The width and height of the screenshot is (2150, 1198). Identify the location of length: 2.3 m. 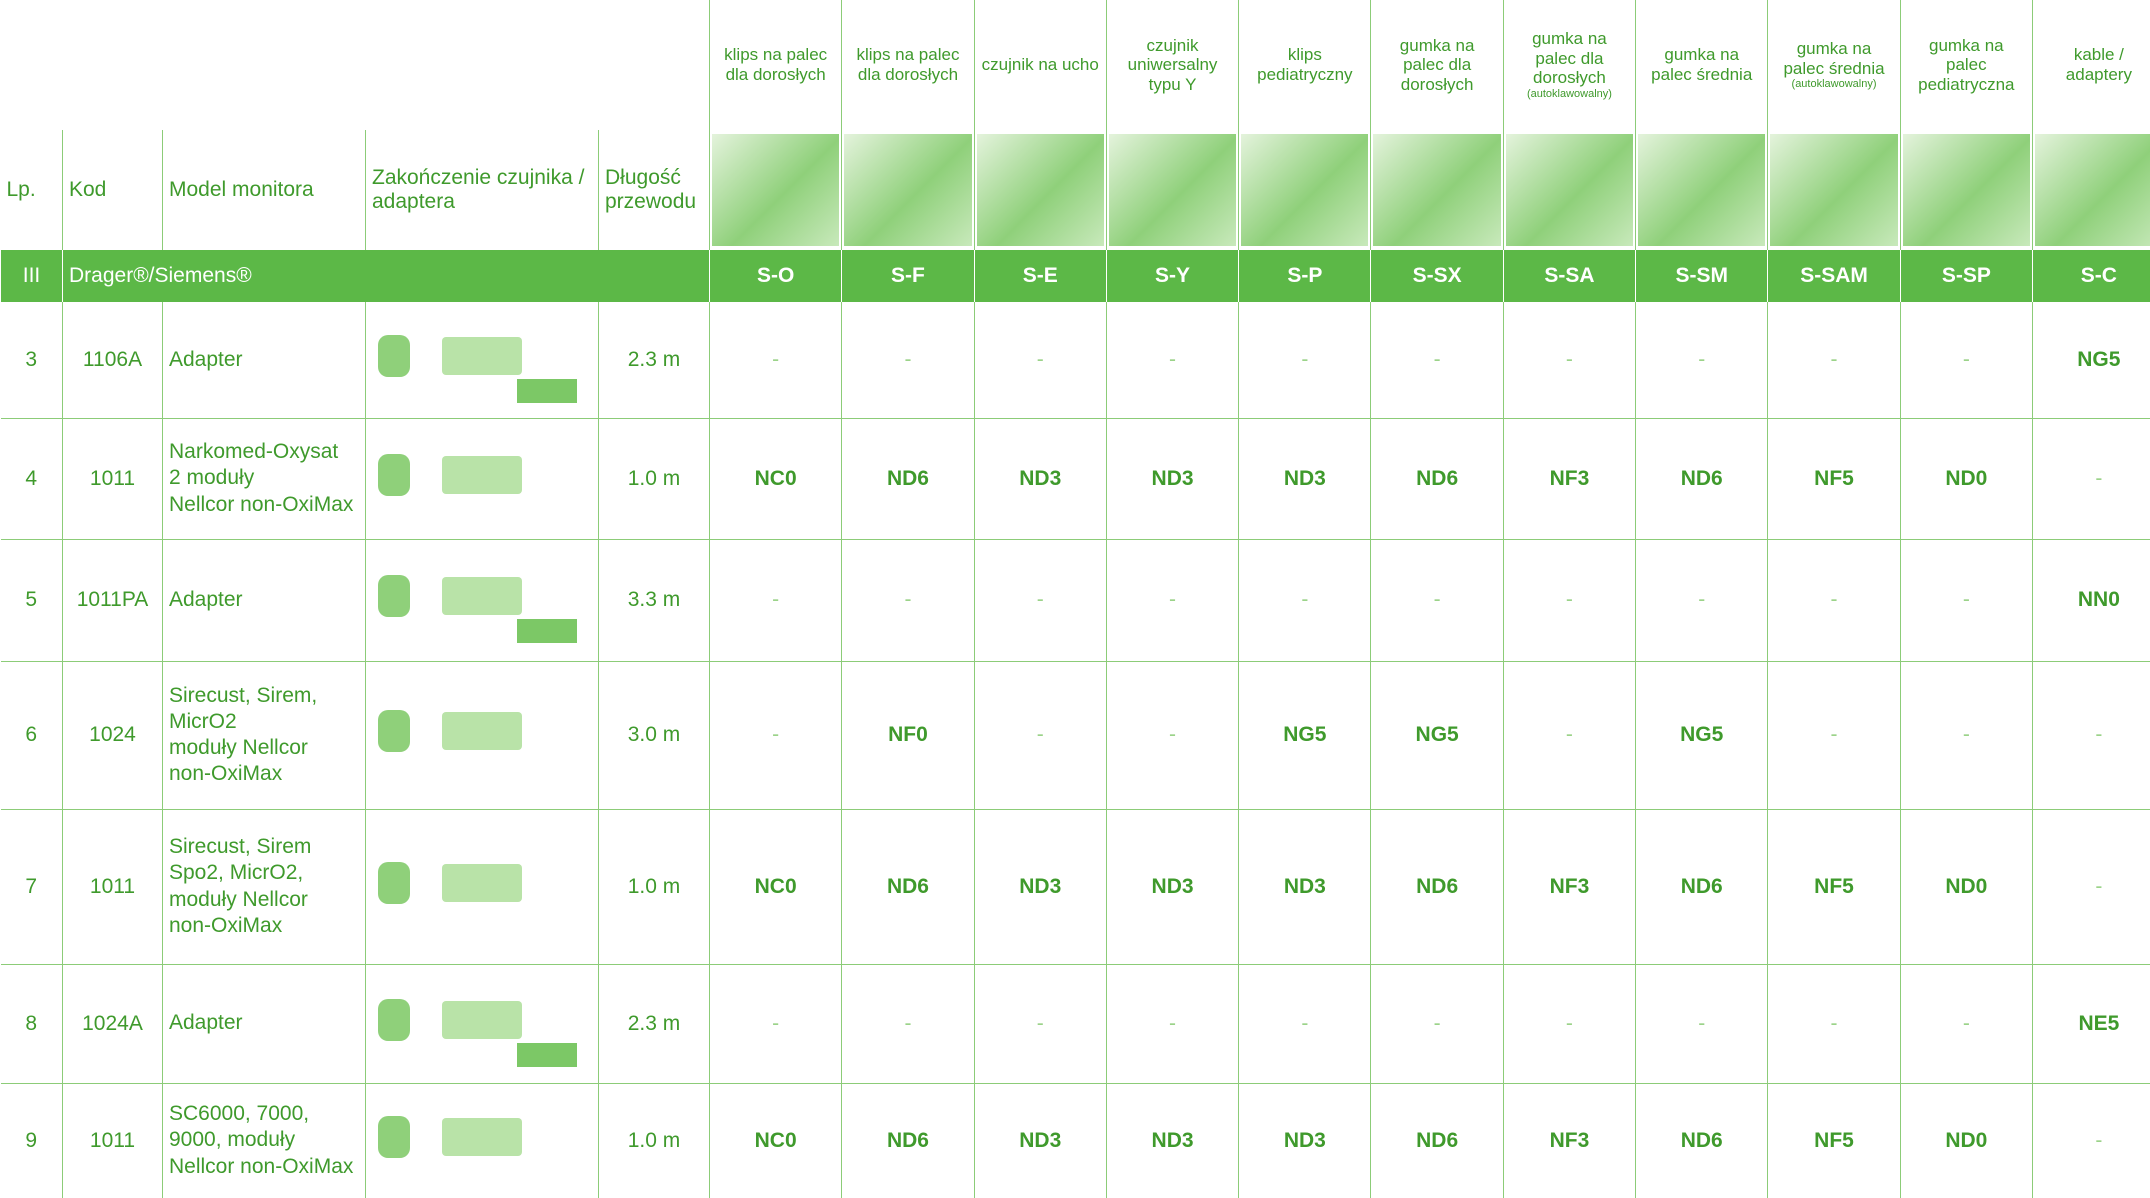
(654, 1023).